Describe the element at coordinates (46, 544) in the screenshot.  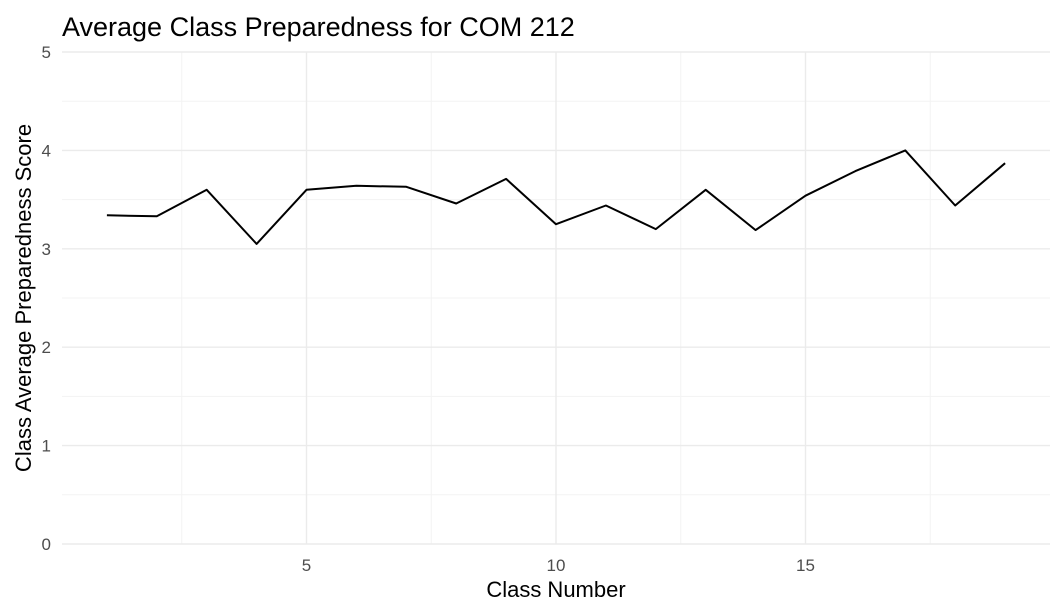
I see `y-tick-label: 0` at that location.